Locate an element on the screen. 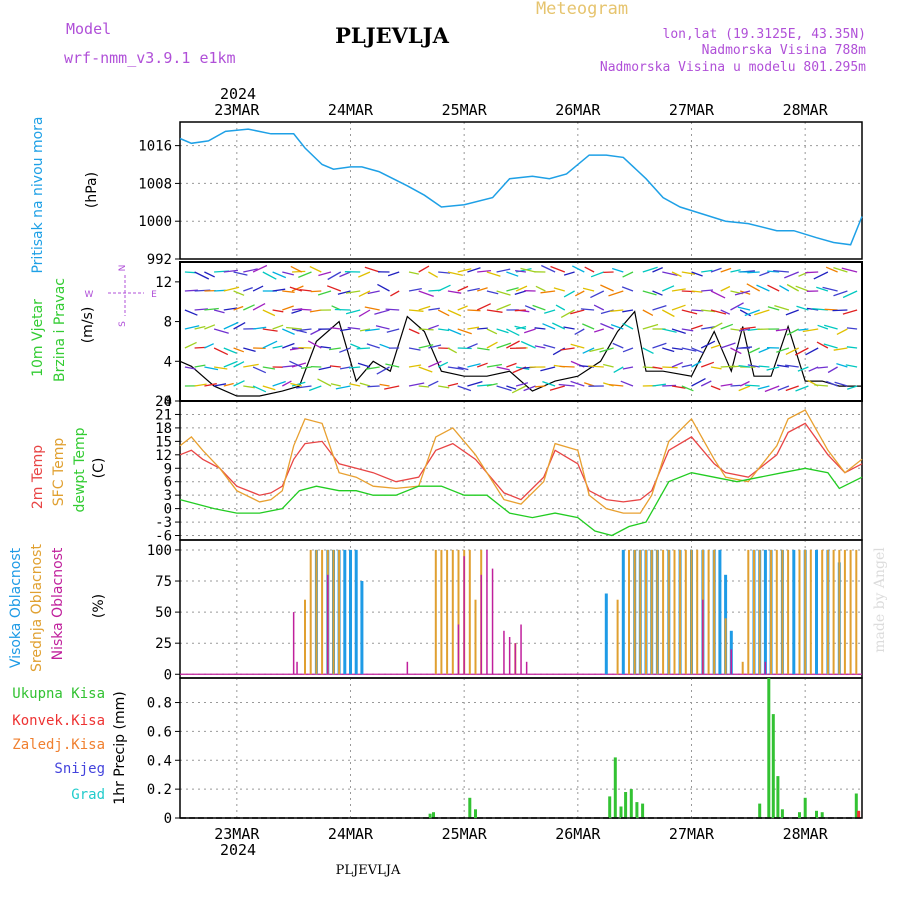 Image resolution: width=900 pixels, height=900 pixels. clouds-ytick-label: 50 is located at coordinates (163, 613).